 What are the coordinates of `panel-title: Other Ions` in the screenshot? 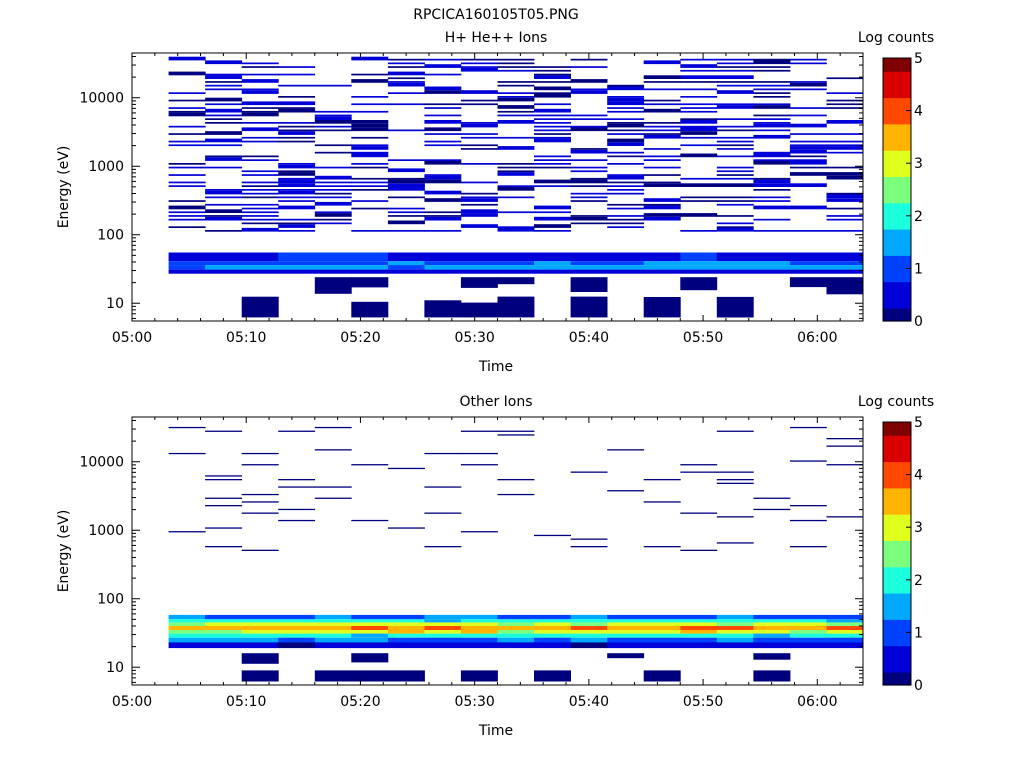 It's located at (495, 402).